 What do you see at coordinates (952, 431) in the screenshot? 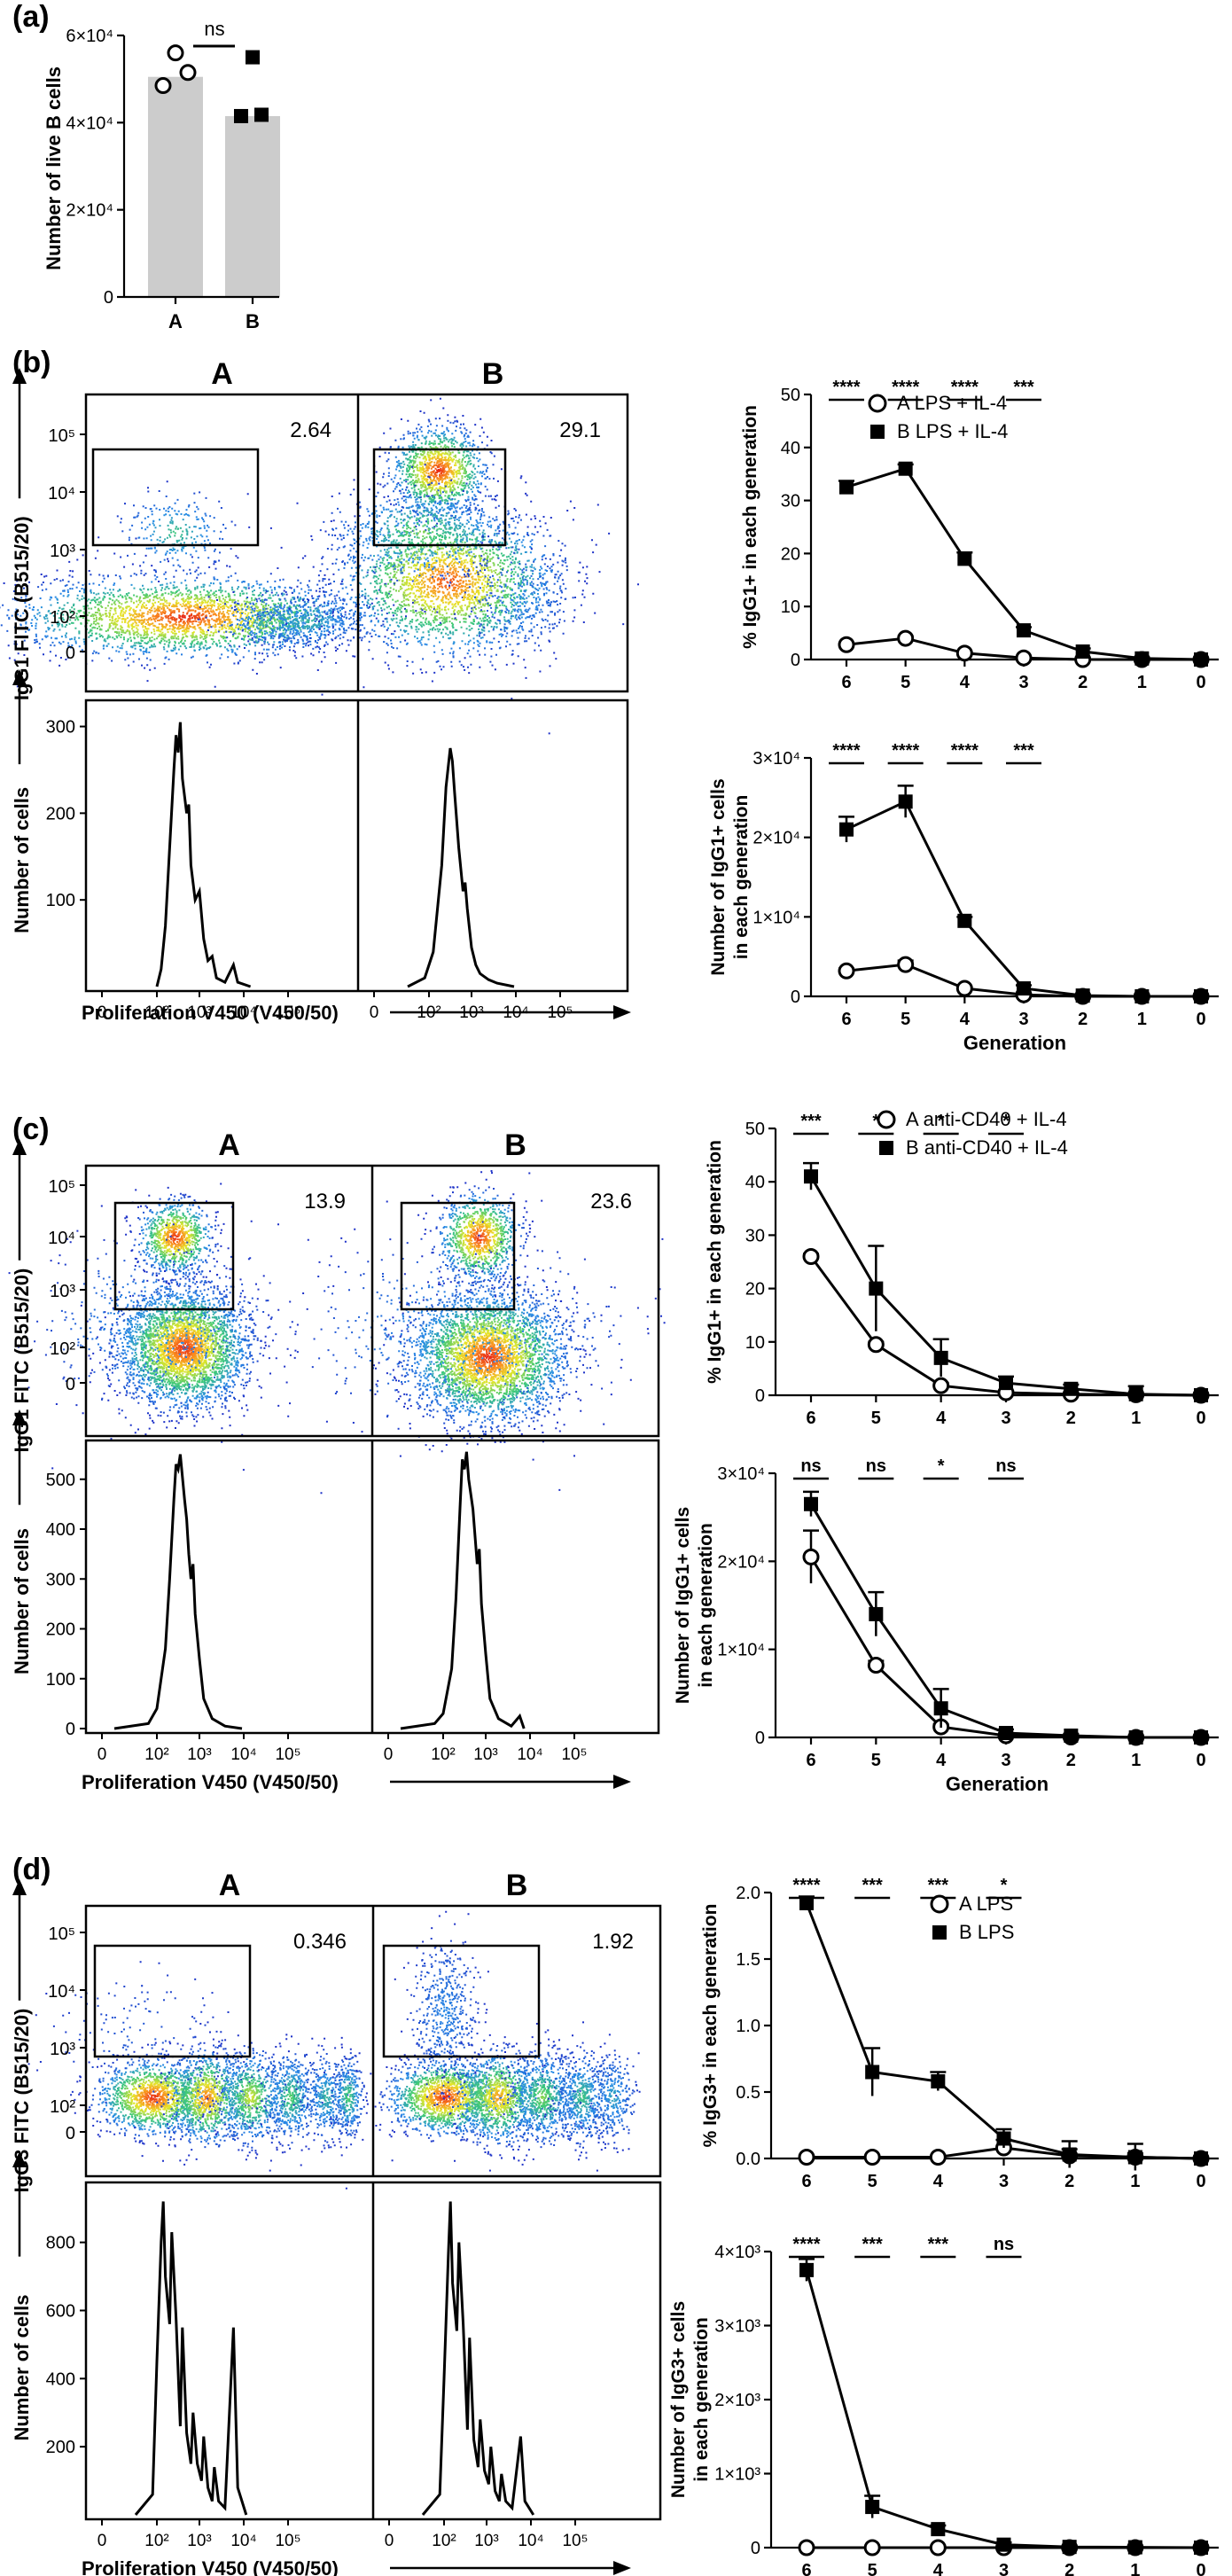
I see `legend-label: B LPS + IL-4` at bounding box center [952, 431].